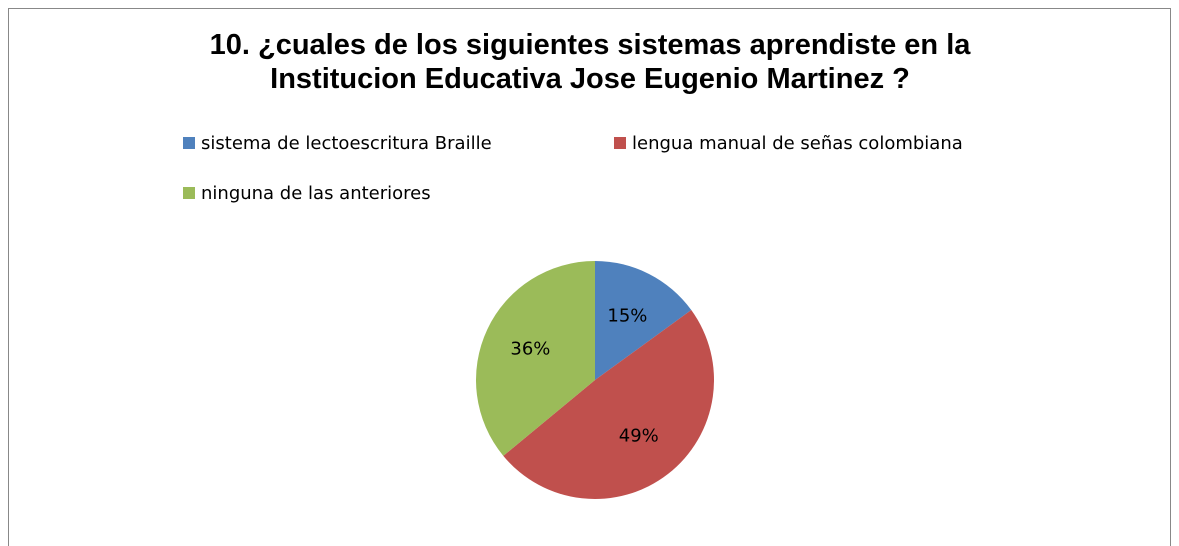 The height and width of the screenshot is (546, 1179). What do you see at coordinates (627, 315) in the screenshot?
I see `data-label: 15%` at bounding box center [627, 315].